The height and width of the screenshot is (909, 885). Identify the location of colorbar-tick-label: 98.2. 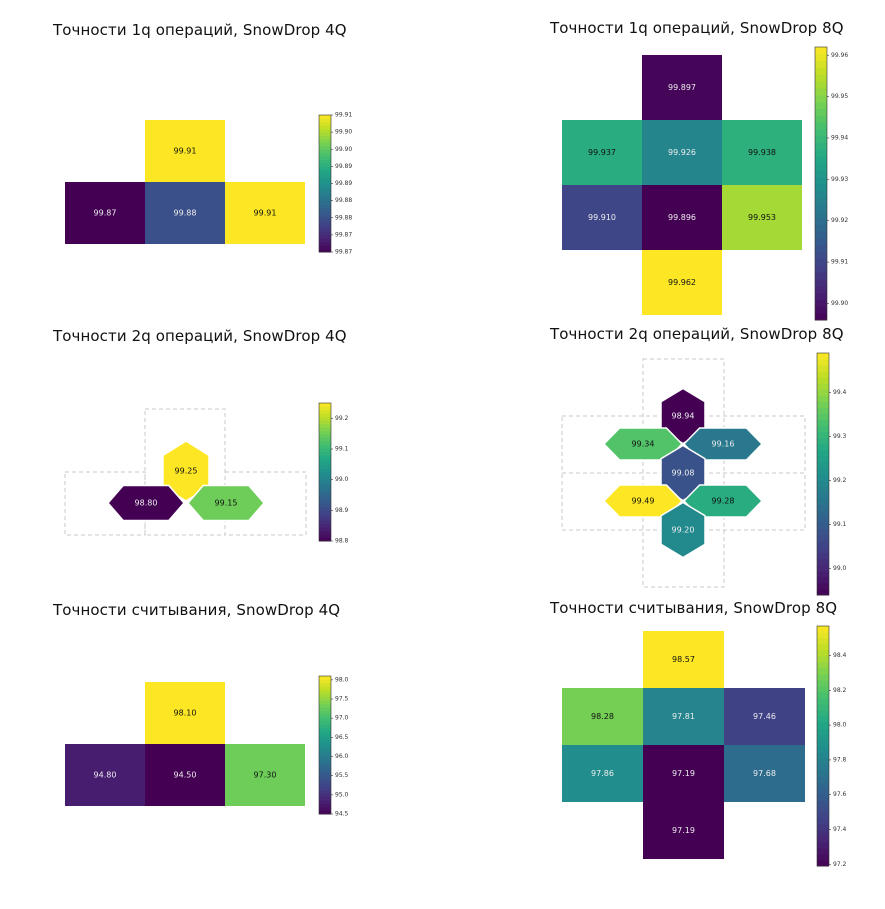
(840, 690).